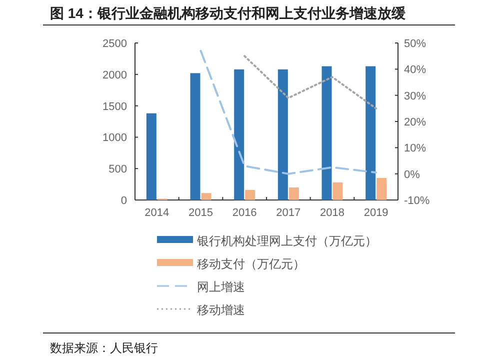  I want to click on x-tick-label: 2019, so click(376, 213).